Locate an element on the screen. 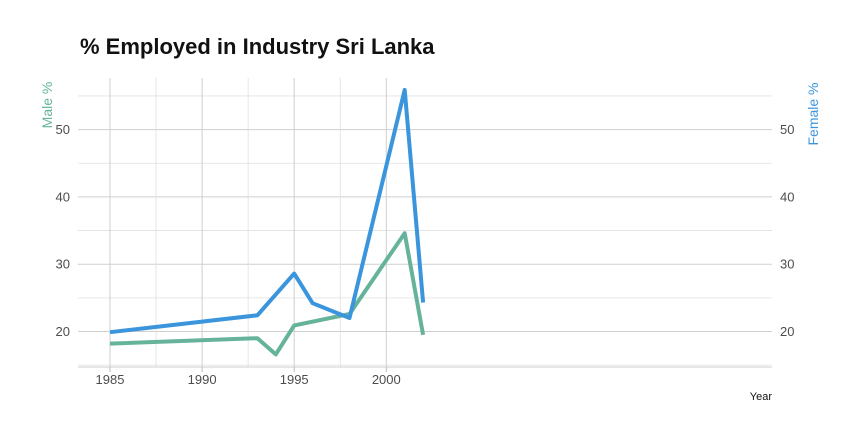 This screenshot has height=442, width=856. x-axis-label: Year is located at coordinates (761, 397).